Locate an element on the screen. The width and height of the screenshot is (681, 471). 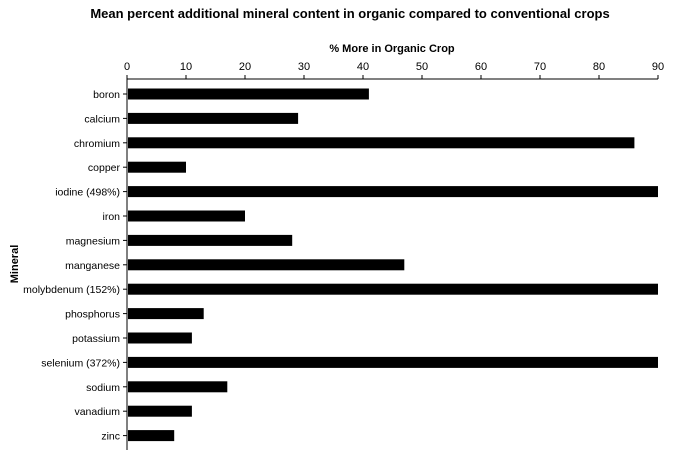
category-label: vanadium is located at coordinates (97, 412).